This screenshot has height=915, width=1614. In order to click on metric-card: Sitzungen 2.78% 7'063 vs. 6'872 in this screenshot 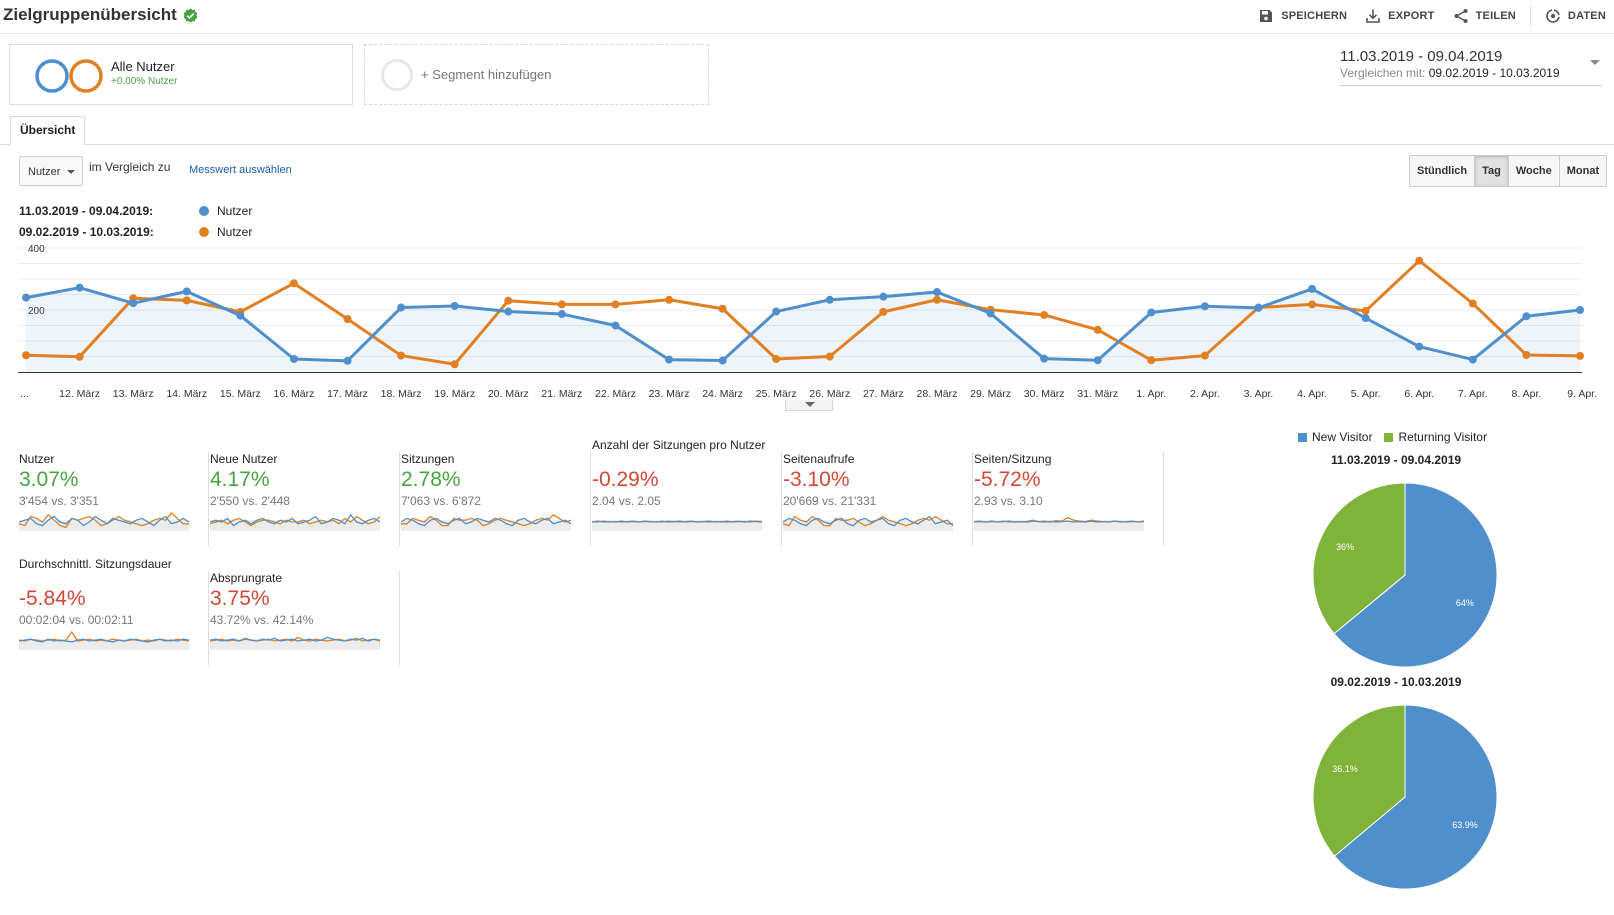, I will do `click(496, 499)`.